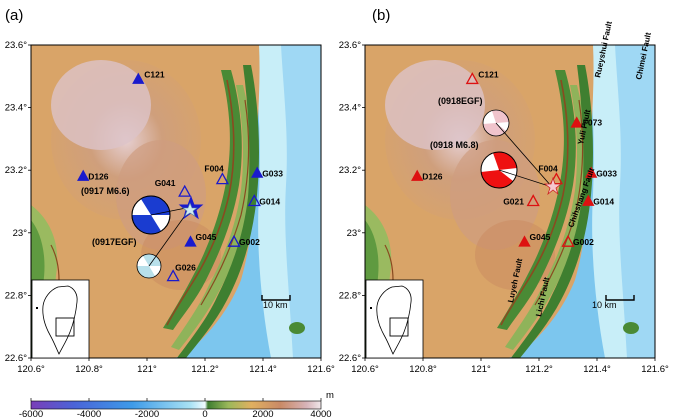 This screenshot has width=685, height=417. What do you see at coordinates (381, 15) in the screenshot?
I see `panel-b-label: (b)` at bounding box center [381, 15].